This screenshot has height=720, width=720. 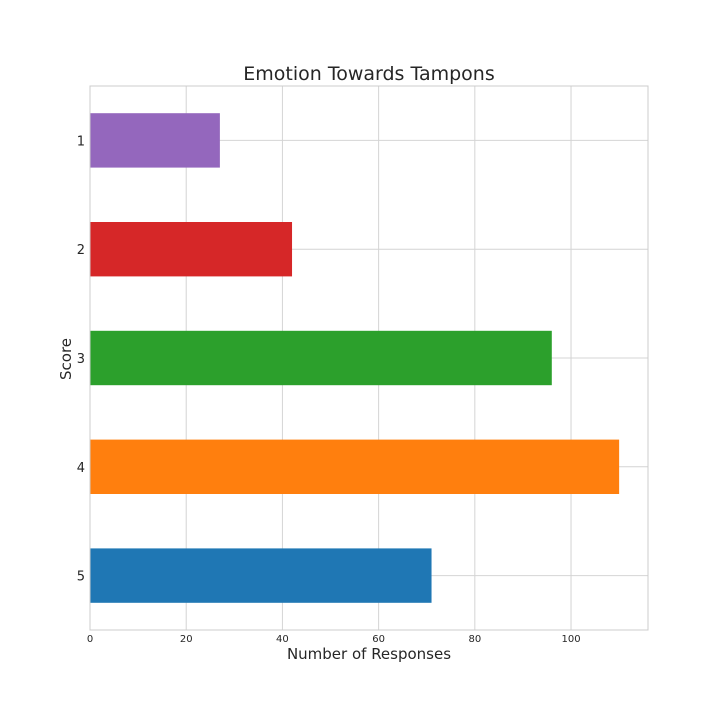 I want to click on y-tick-label: 4, so click(x=81, y=468).